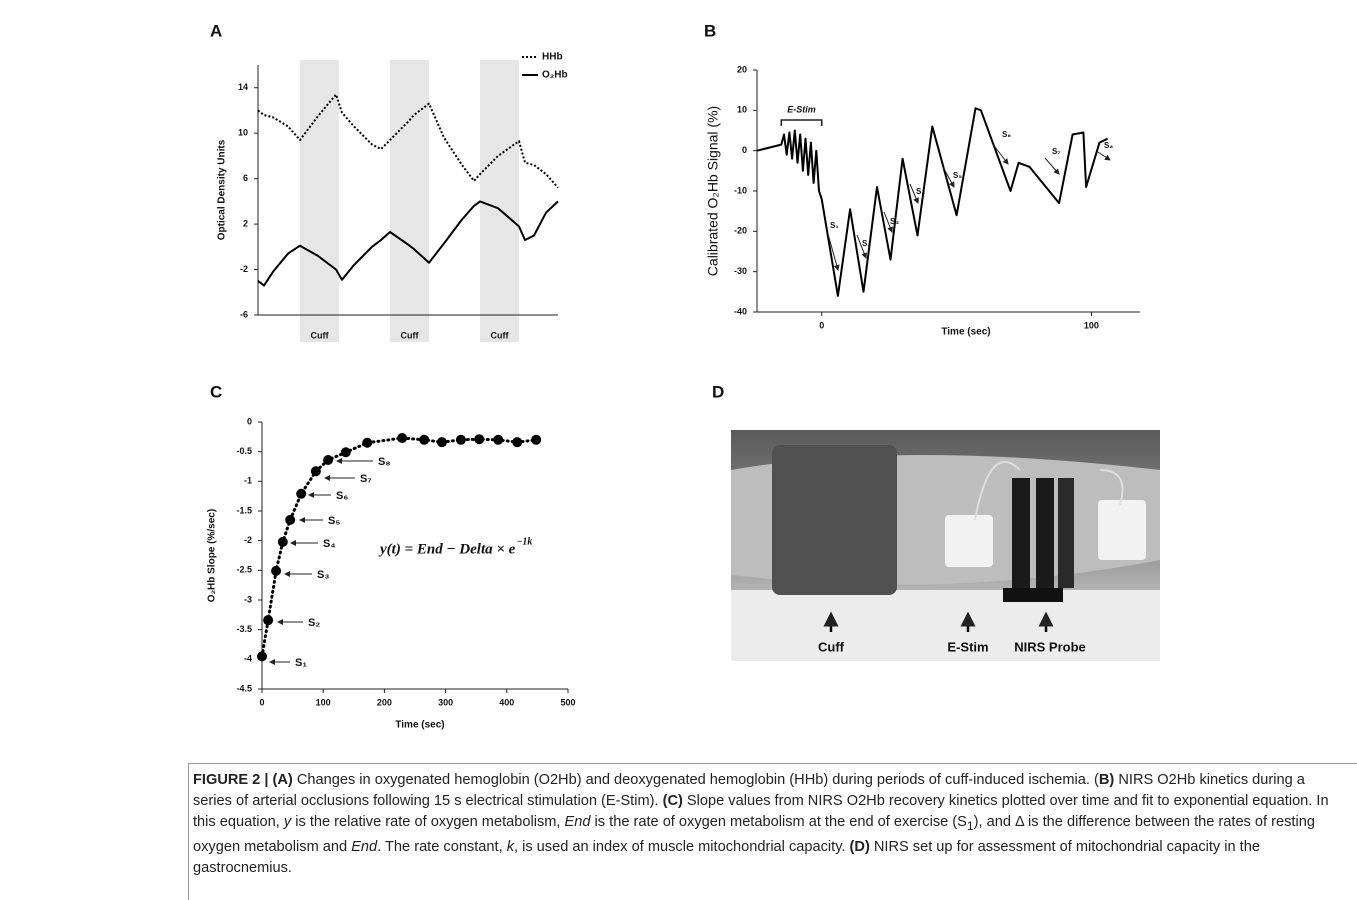  Describe the element at coordinates (1091, 325) in the screenshot. I see `x-tick-label: 100` at that location.